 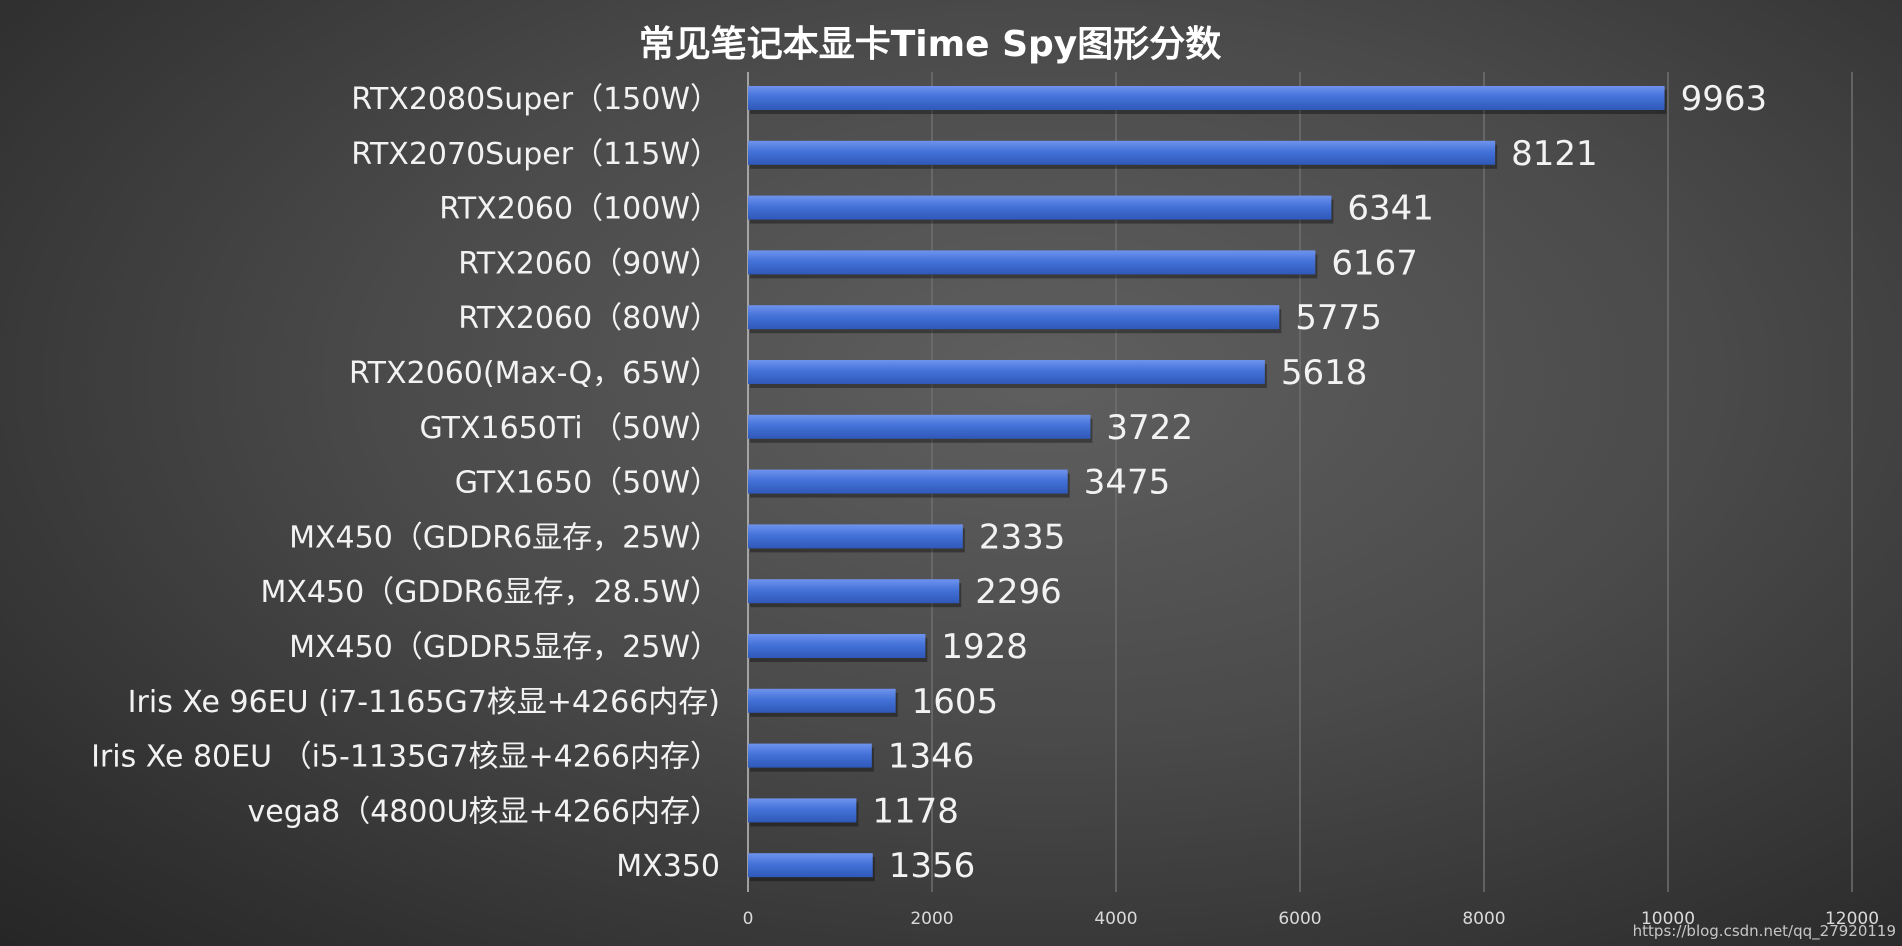 What do you see at coordinates (587, 483) in the screenshot?
I see `category-label: GTX1650（50W）` at bounding box center [587, 483].